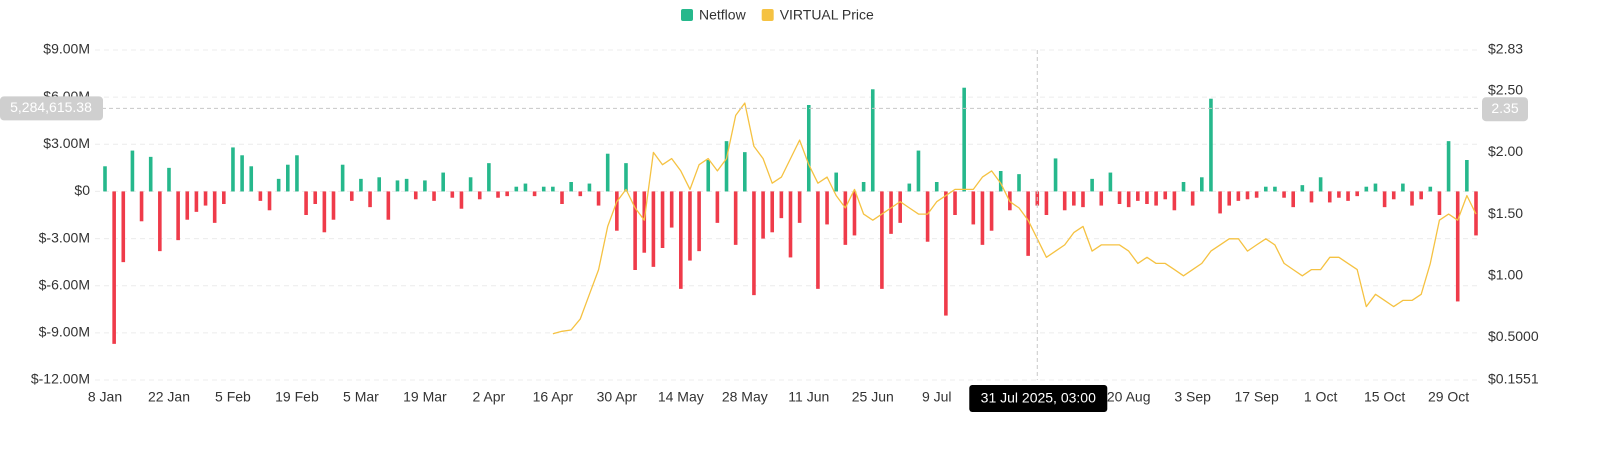 The image size is (1600, 454). Describe the element at coordinates (681, 397) in the screenshot. I see `x-tick-label: 14 May` at that location.